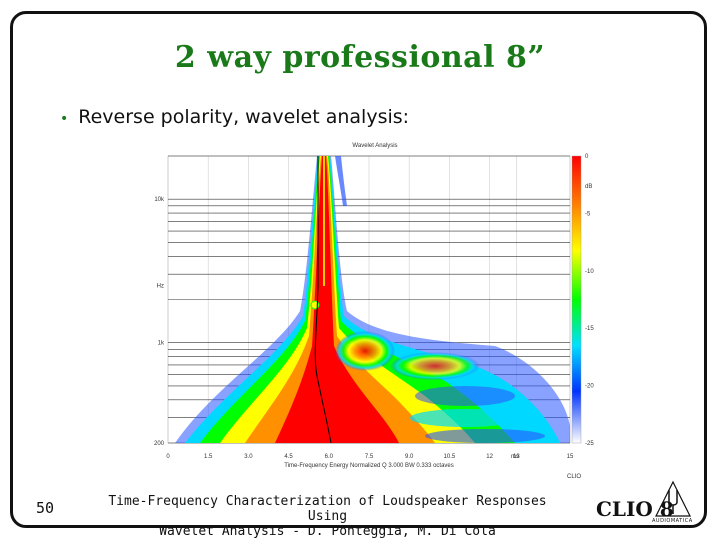 The height and width of the screenshot is (540, 720). Describe the element at coordinates (589, 444) in the screenshot. I see `colorbar-tick-label: -25` at that location.